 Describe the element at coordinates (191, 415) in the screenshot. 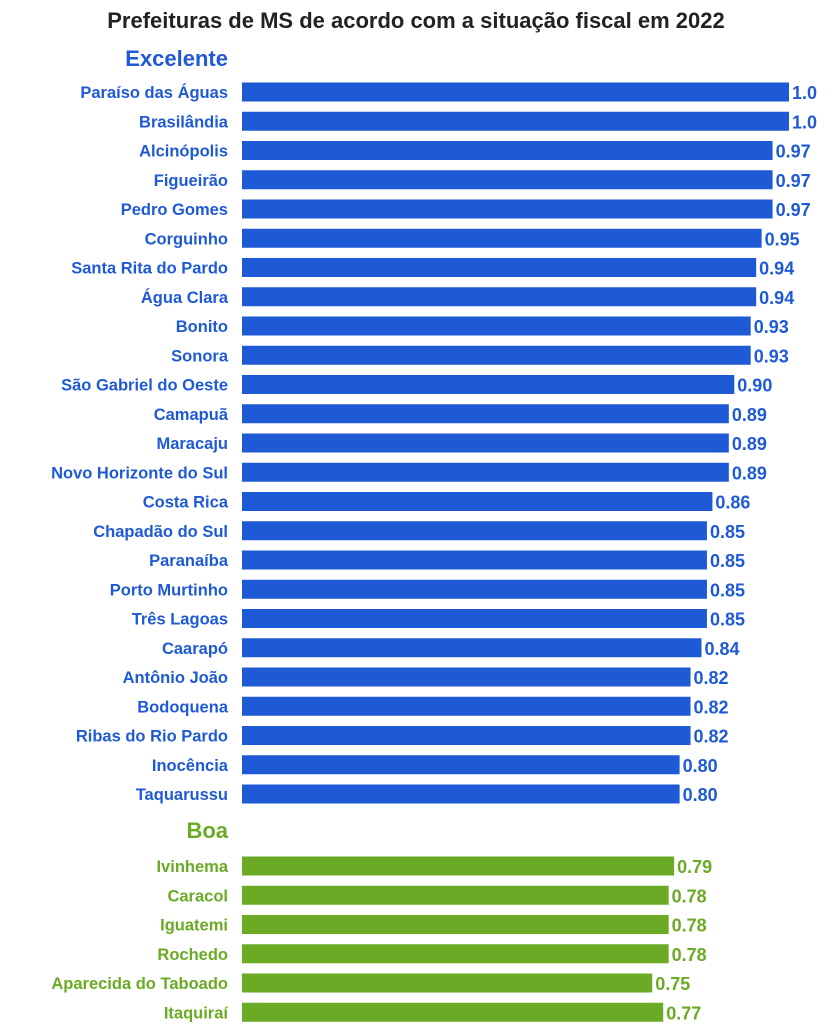

I see `category-label: Camapuã` at that location.